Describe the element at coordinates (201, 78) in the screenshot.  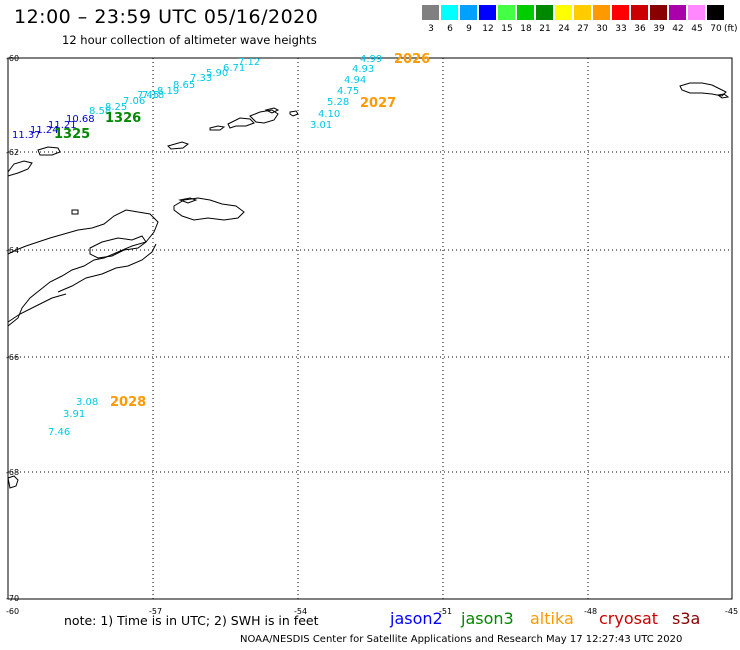
I see `wave-height-value: 7.33` at that location.